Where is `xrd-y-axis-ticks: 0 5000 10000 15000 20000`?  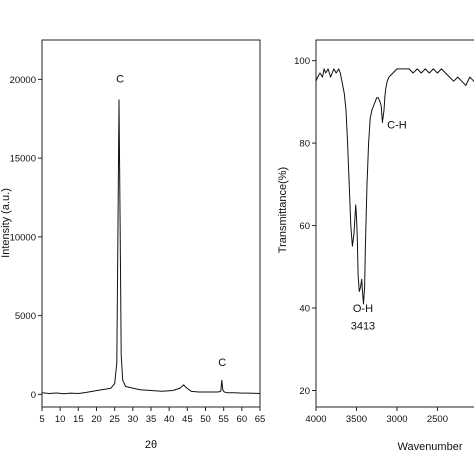
xrd-y-axis-ticks: 0 5000 10000 15000 20000 is located at coordinates (26, 238).